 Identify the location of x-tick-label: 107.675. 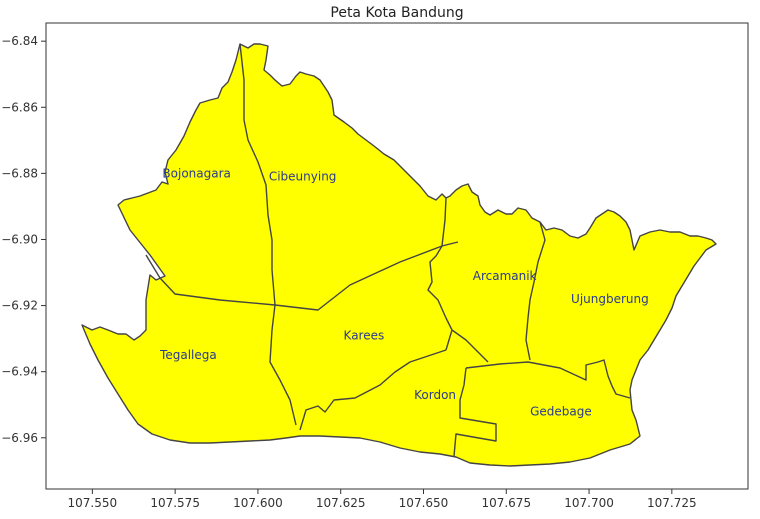
(506, 503).